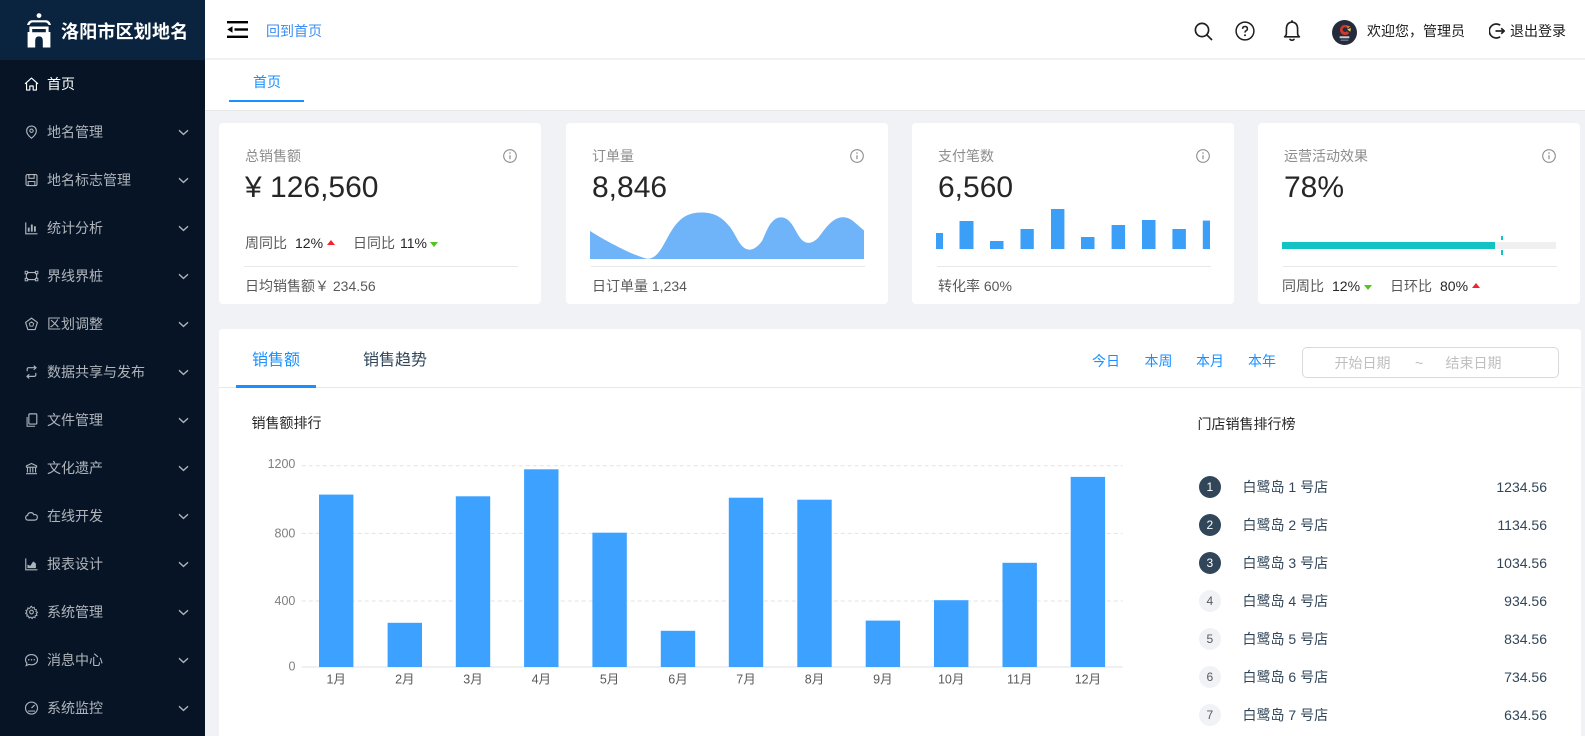 The image size is (1585, 736). Describe the element at coordinates (1088, 680) in the screenshot. I see `svg-text: 12月` at that location.